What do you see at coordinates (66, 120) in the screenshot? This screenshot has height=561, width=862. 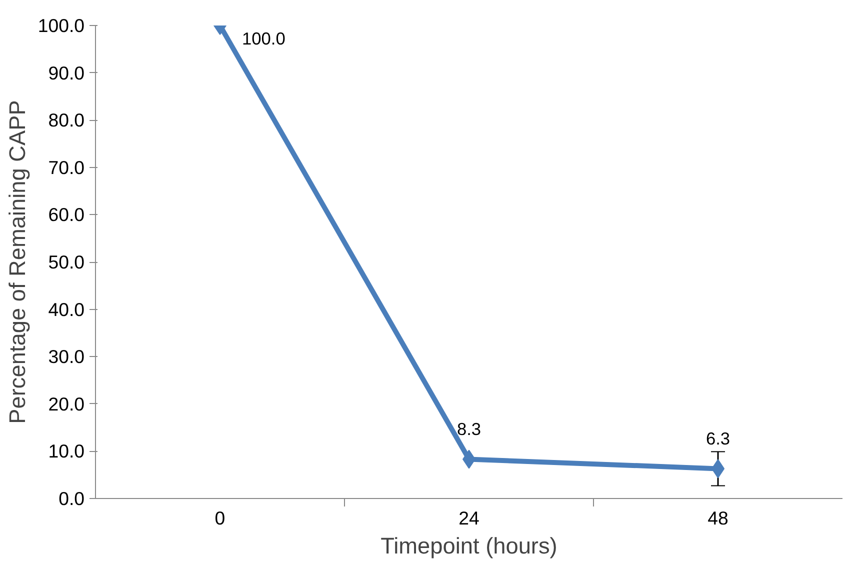 I see `y-tick-label: 80.0` at bounding box center [66, 120].